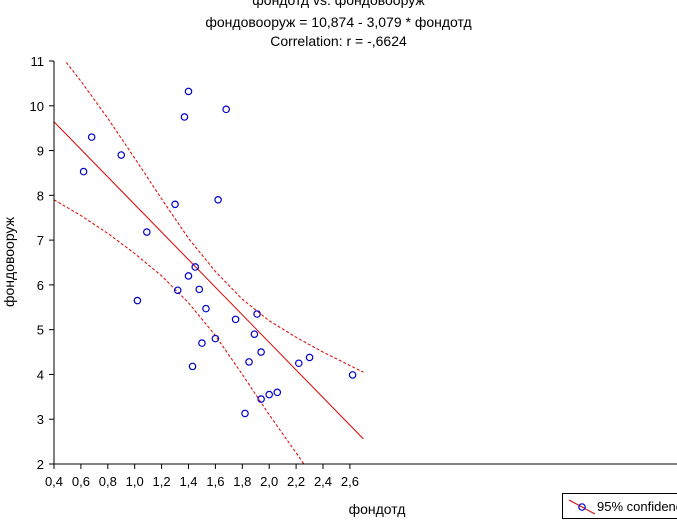  Describe the element at coordinates (637, 506) in the screenshot. I see `legend-label: 95% confidence` at that location.